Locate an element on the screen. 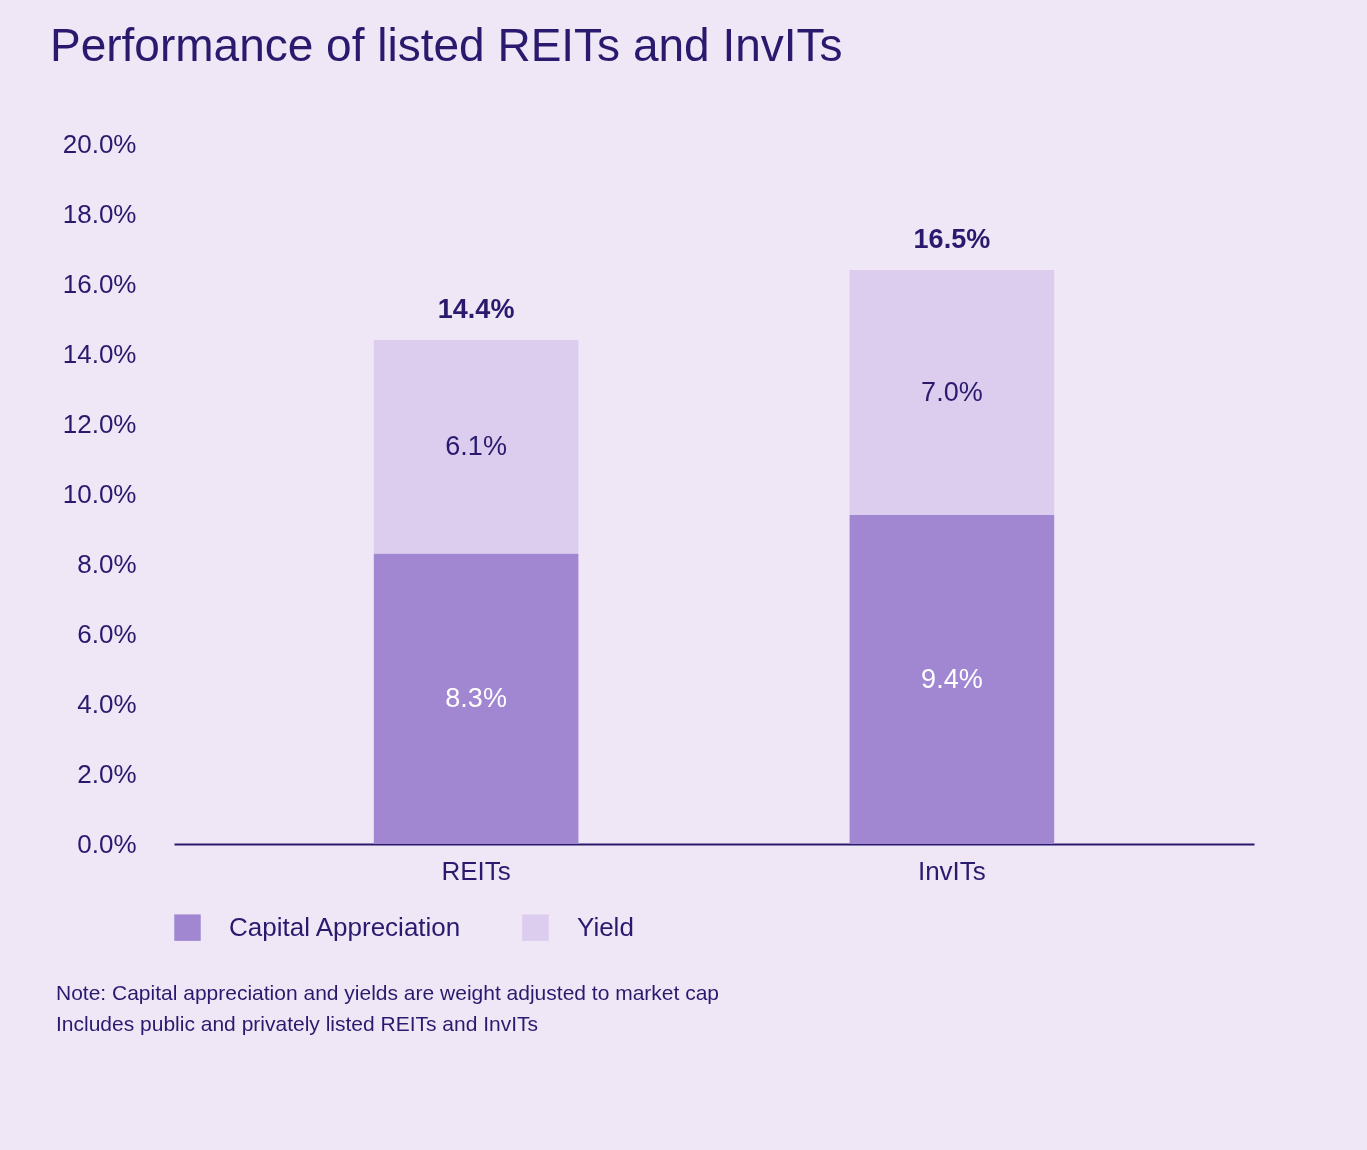 This screenshot has width=1367, height=1150. data-label: 6.1% is located at coordinates (476, 445).